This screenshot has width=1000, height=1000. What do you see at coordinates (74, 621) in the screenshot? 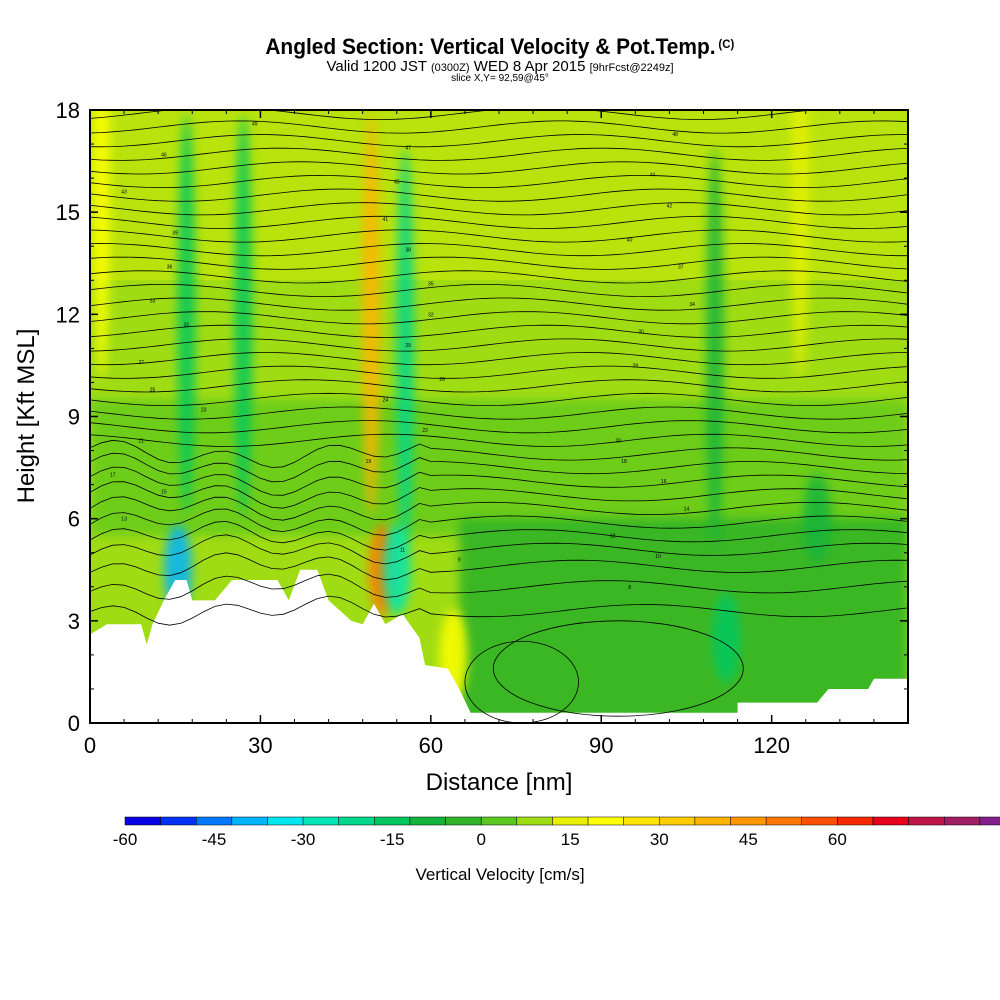
I see `y-tick-label: 3` at bounding box center [74, 621].